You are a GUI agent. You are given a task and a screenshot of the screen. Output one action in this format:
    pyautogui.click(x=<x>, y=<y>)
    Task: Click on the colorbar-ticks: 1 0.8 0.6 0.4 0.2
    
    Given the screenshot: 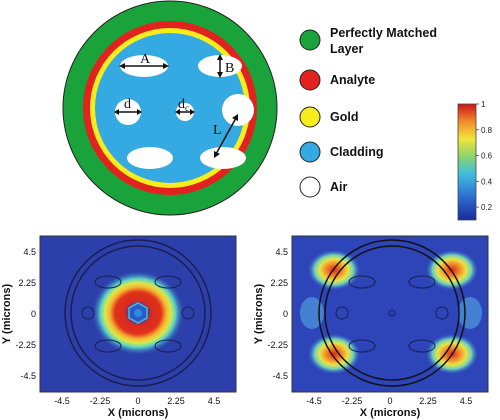 What is the action you would take?
    pyautogui.click(x=484, y=156)
    